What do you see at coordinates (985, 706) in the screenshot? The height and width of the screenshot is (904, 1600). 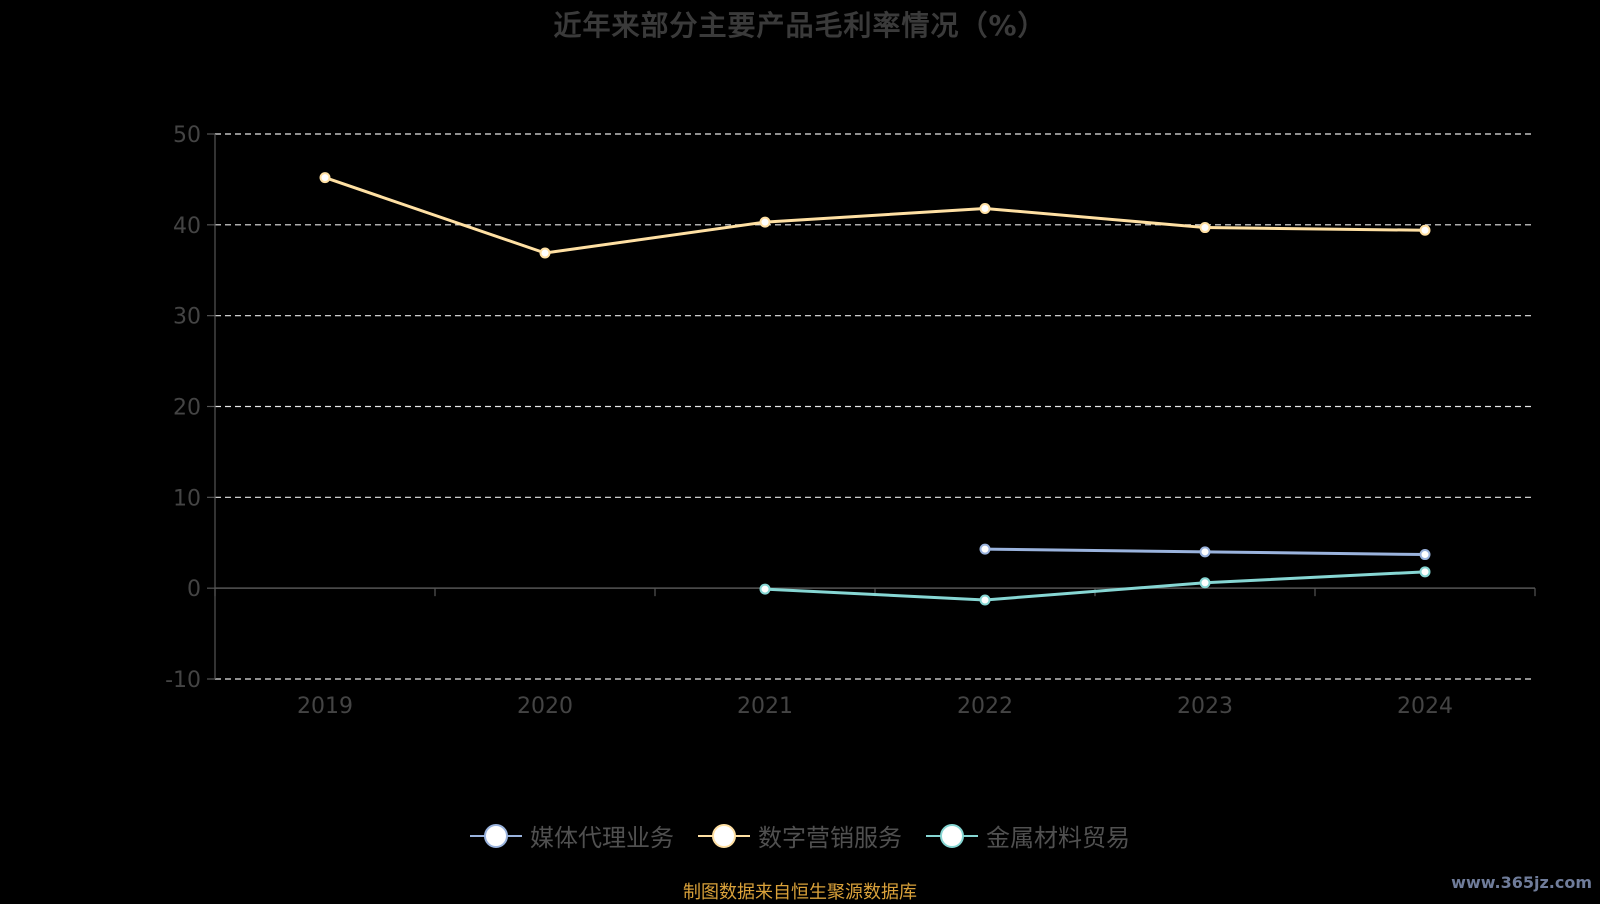 I see `x-tick-label: 2022` at bounding box center [985, 706].